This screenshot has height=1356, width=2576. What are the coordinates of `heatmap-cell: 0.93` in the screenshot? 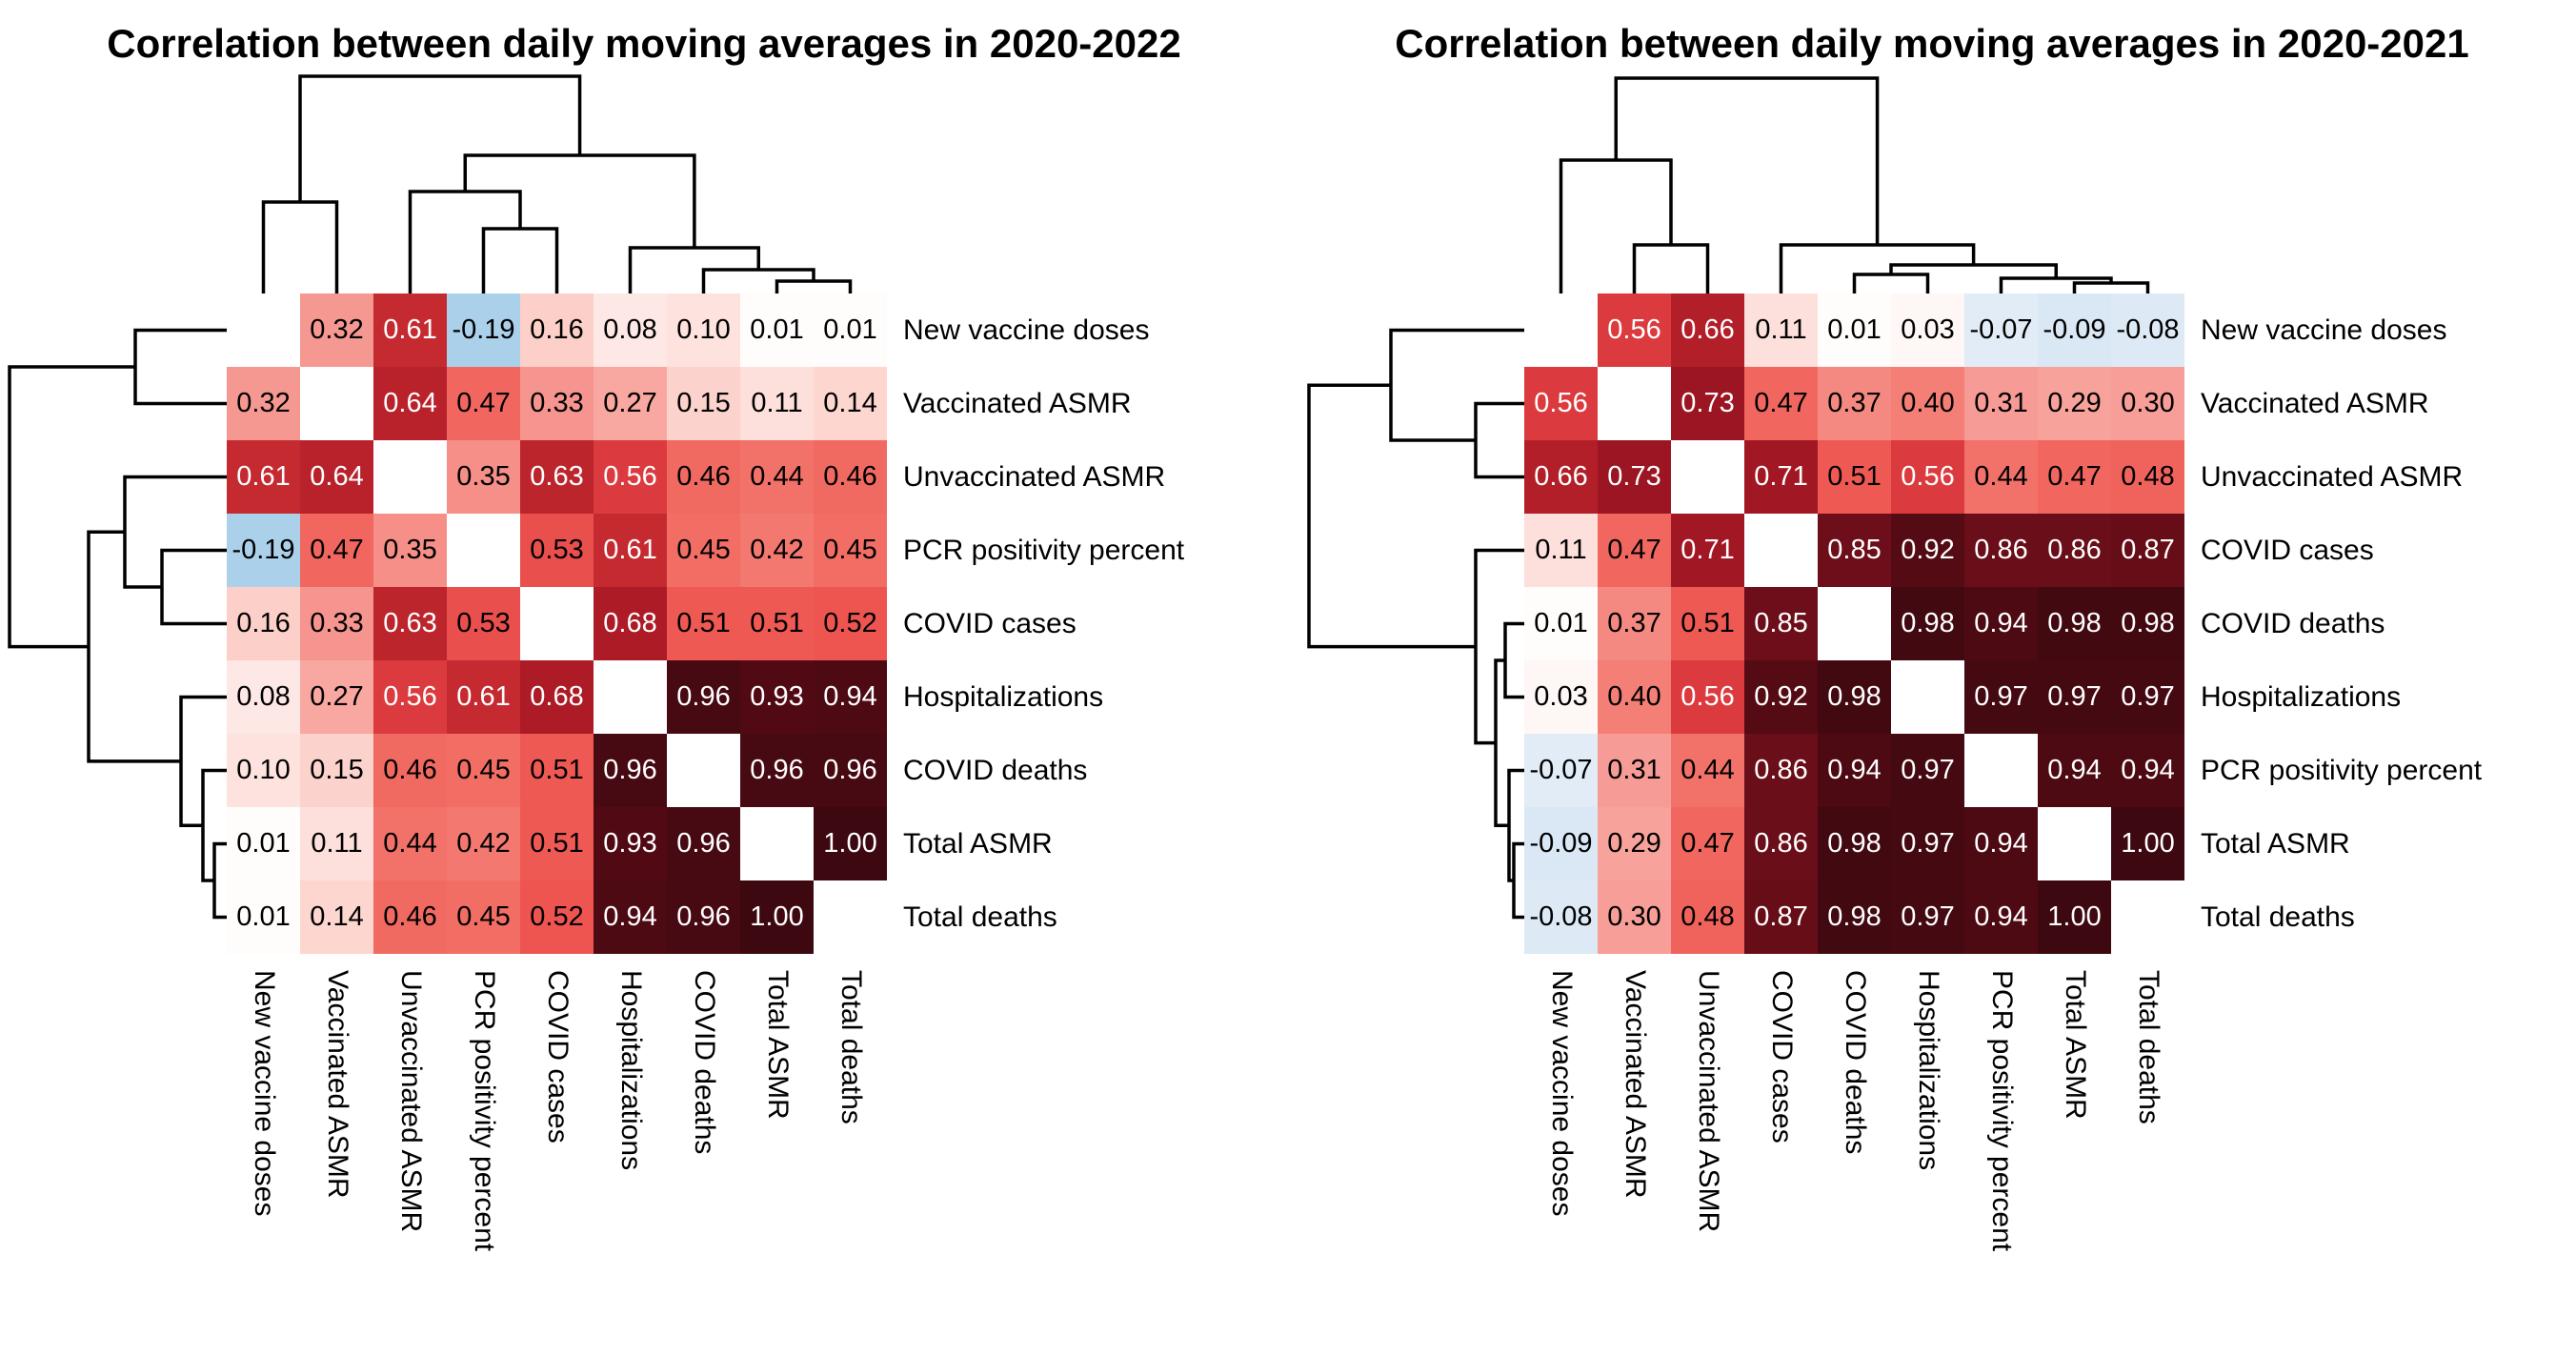 It's located at (631, 843).